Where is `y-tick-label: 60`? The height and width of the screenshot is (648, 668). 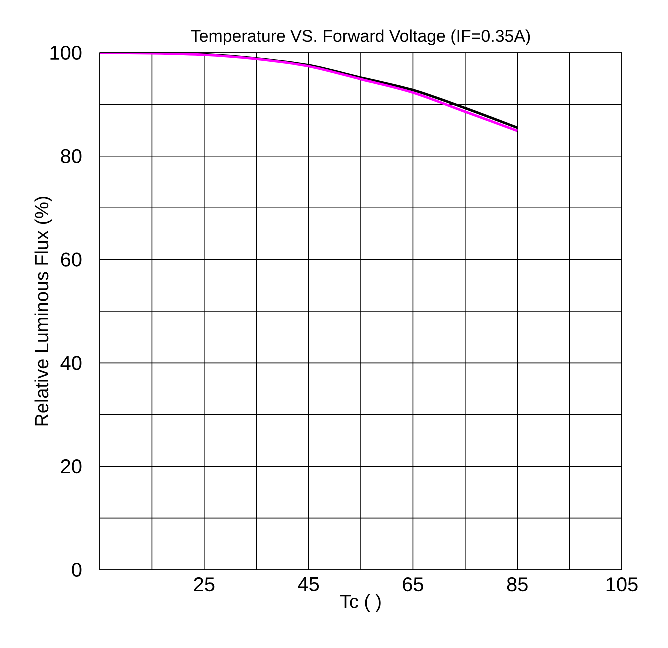 y-tick-label: 60 is located at coordinates (71, 259).